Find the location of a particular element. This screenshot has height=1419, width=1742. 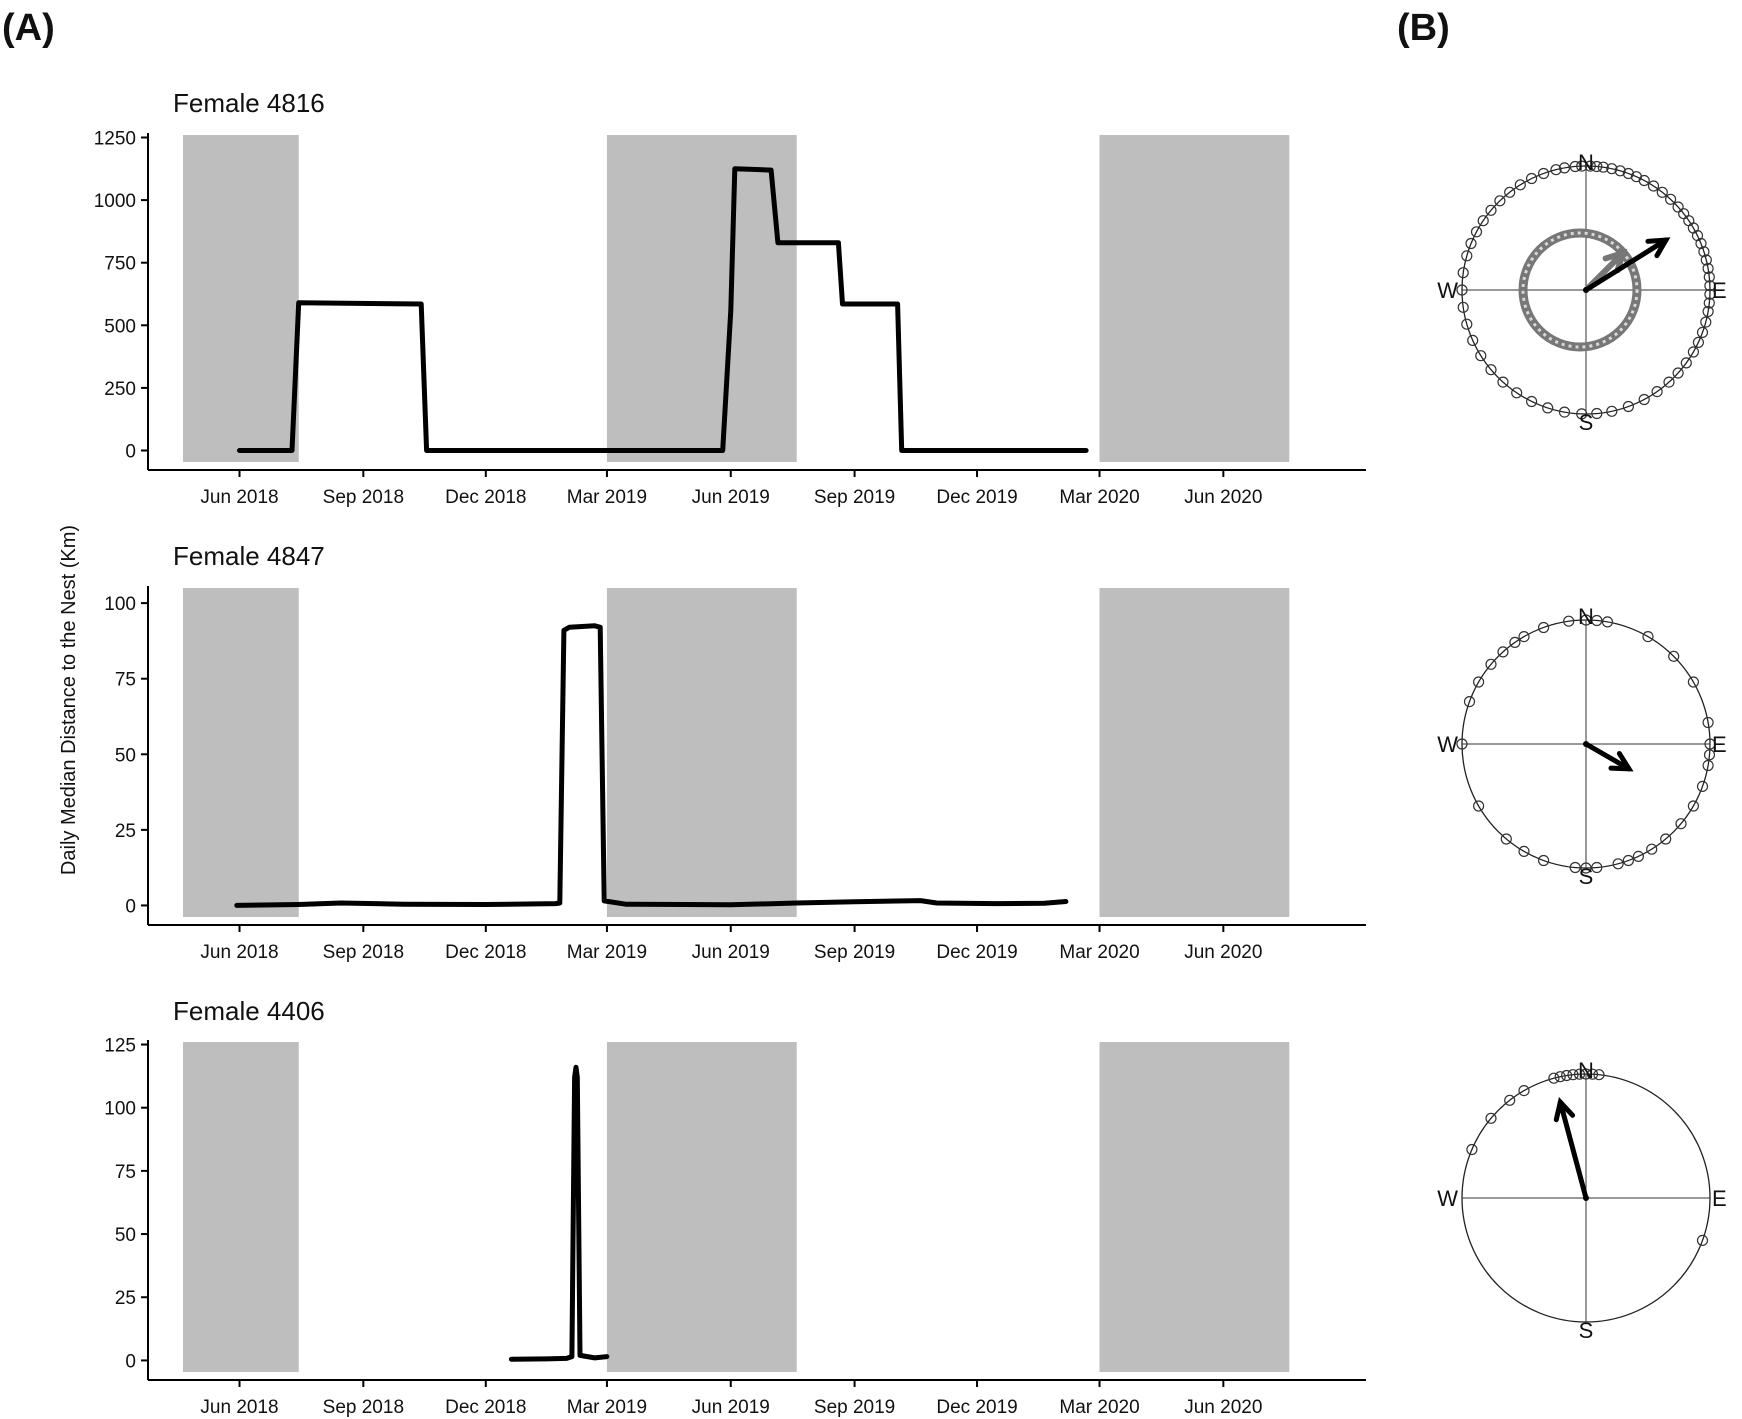

y-tick-label: 75 is located at coordinates (125, 680).